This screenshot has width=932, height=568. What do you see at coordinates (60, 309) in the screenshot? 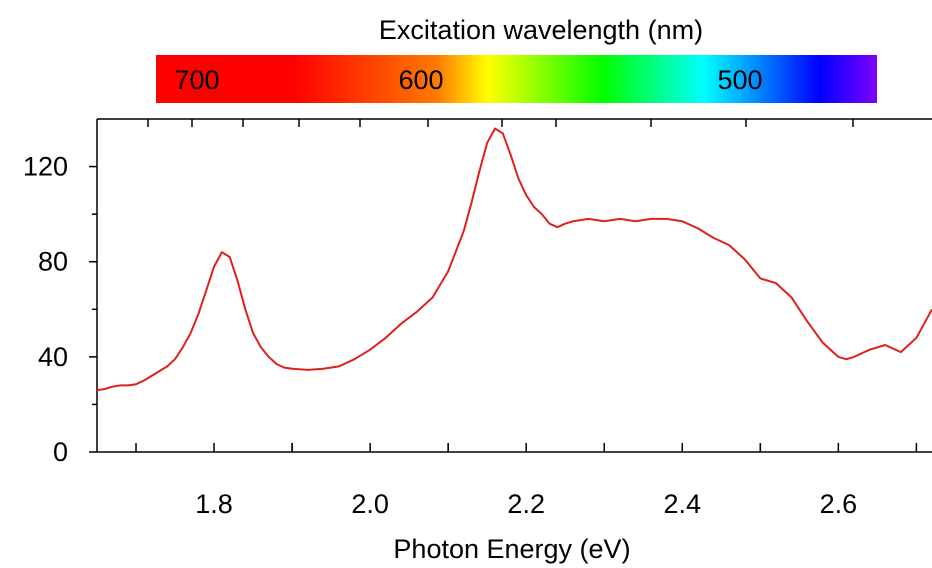
I see `y-axis-ticks: 0 40 80 120` at bounding box center [60, 309].